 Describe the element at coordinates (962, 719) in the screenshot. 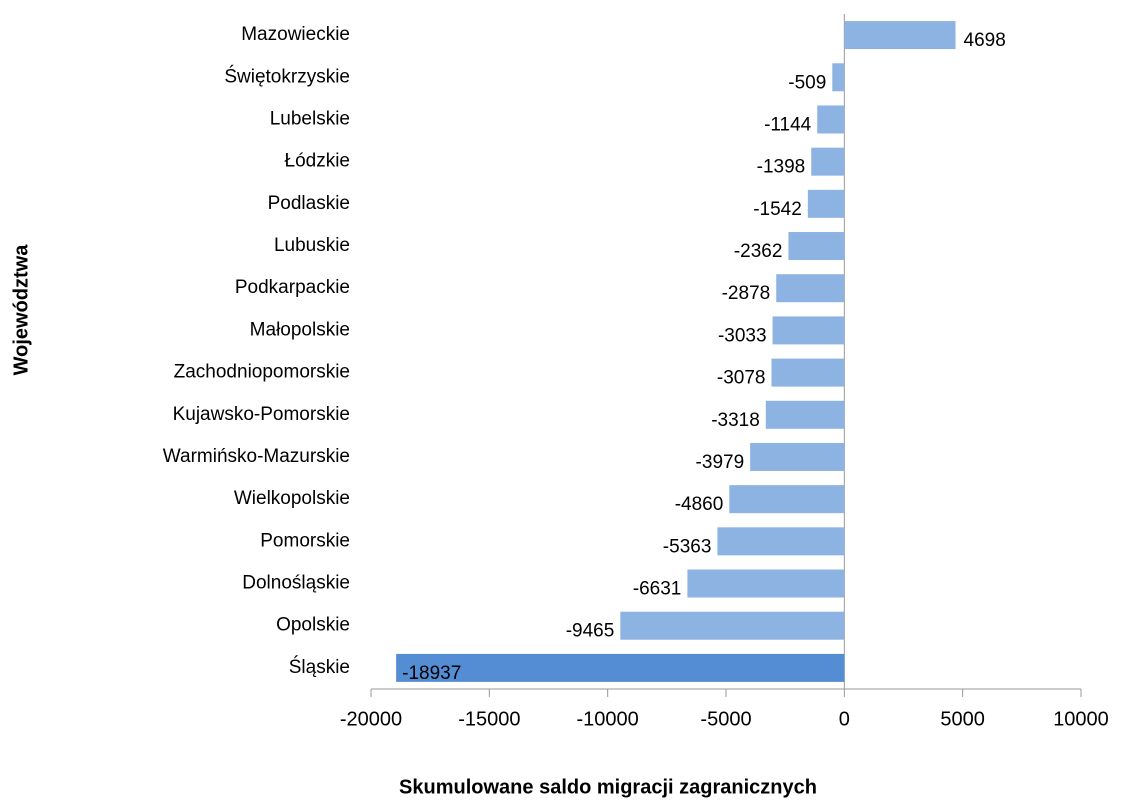

I see `x-tick-label: 5000` at that location.